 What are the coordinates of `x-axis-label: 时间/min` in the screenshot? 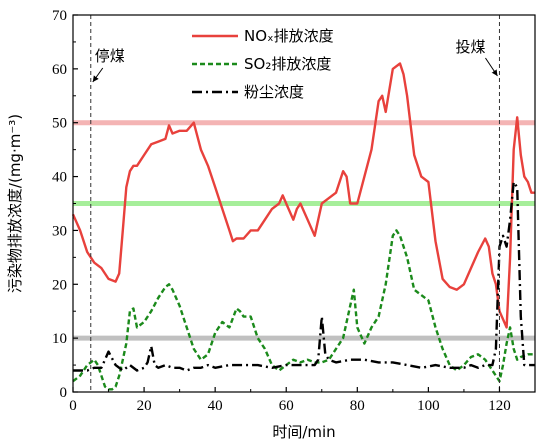 It's located at (303, 432).